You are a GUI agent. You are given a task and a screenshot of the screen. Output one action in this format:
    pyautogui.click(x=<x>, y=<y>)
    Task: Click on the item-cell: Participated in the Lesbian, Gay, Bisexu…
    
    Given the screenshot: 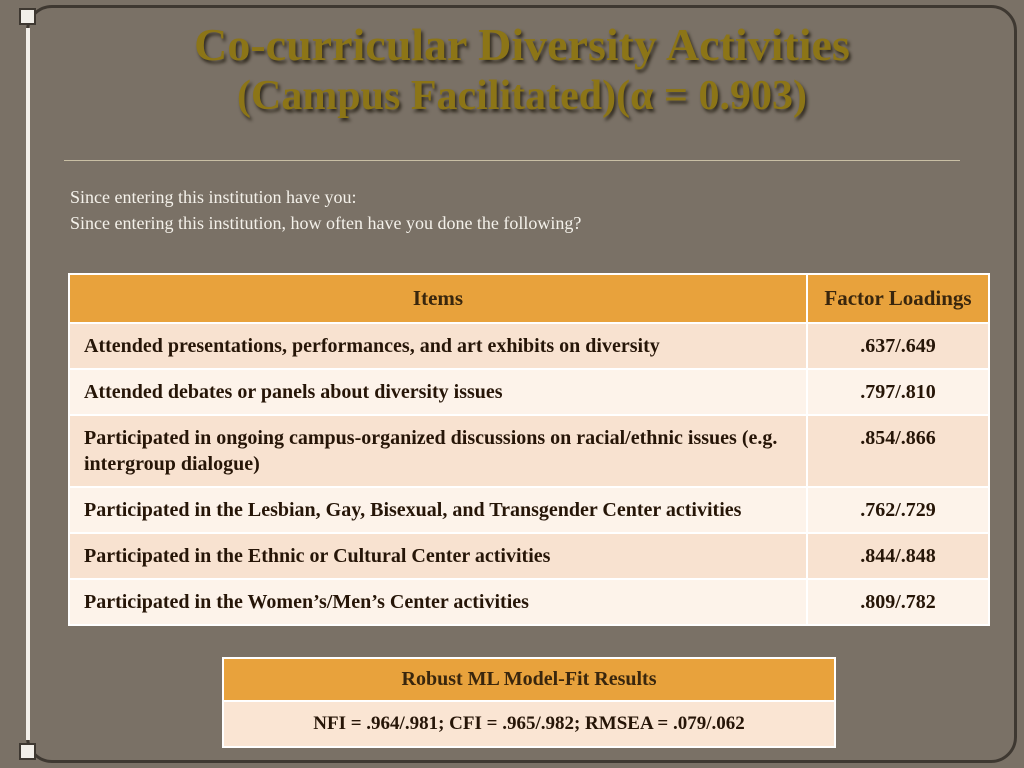 What is the action you would take?
    pyautogui.click(x=438, y=510)
    